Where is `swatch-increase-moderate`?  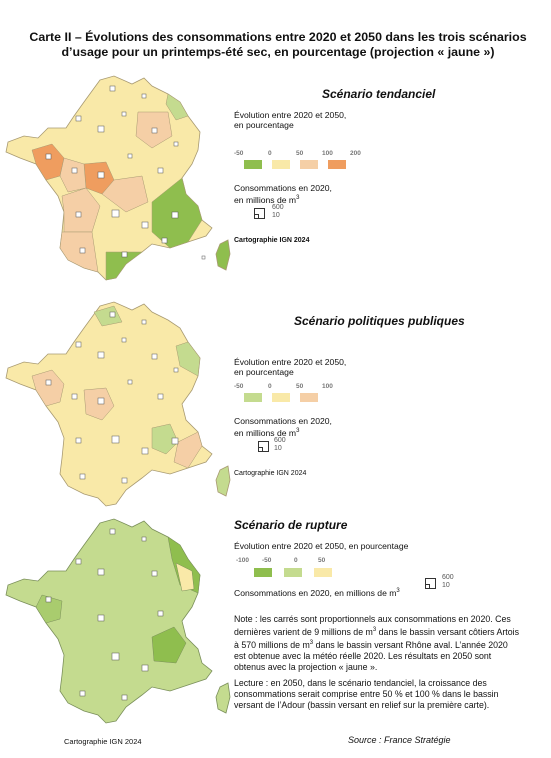
swatch-increase-moderate is located at coordinates (309, 164).